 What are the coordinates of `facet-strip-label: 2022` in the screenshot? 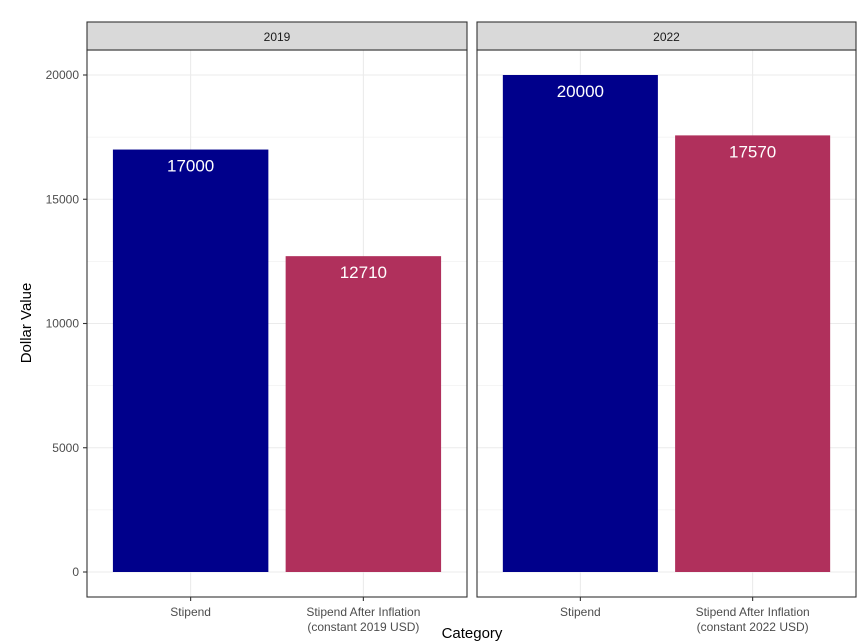 It's located at (666, 37).